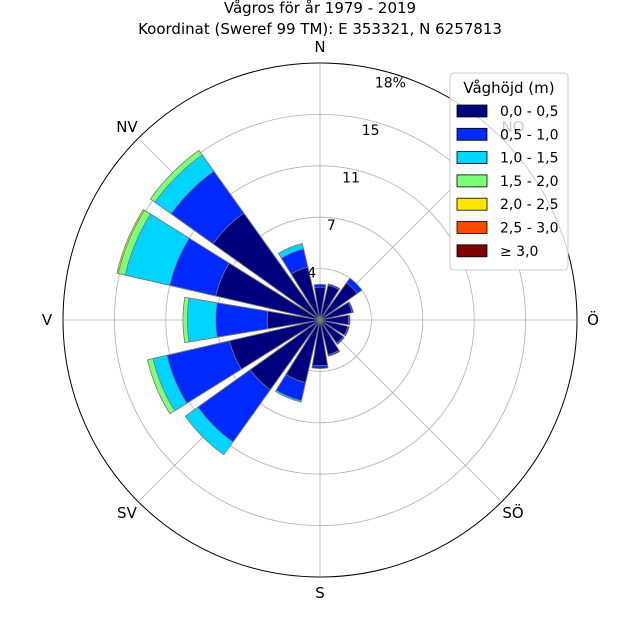 The width and height of the screenshot is (640, 640). What do you see at coordinates (127, 513) in the screenshot?
I see `direction-label-sv: SV` at bounding box center [127, 513].